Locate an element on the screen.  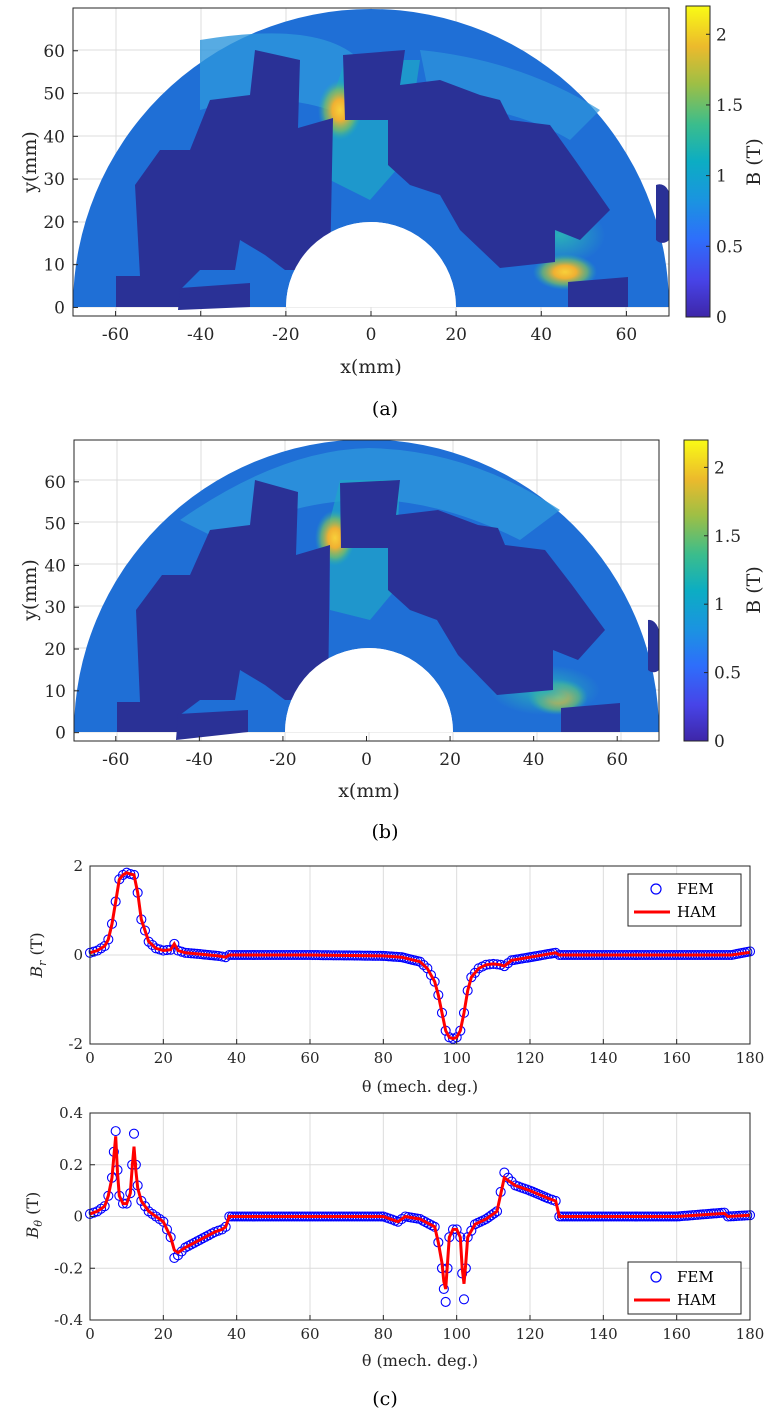
colorbar-label-b: B (T) is located at coordinates (754, 590).